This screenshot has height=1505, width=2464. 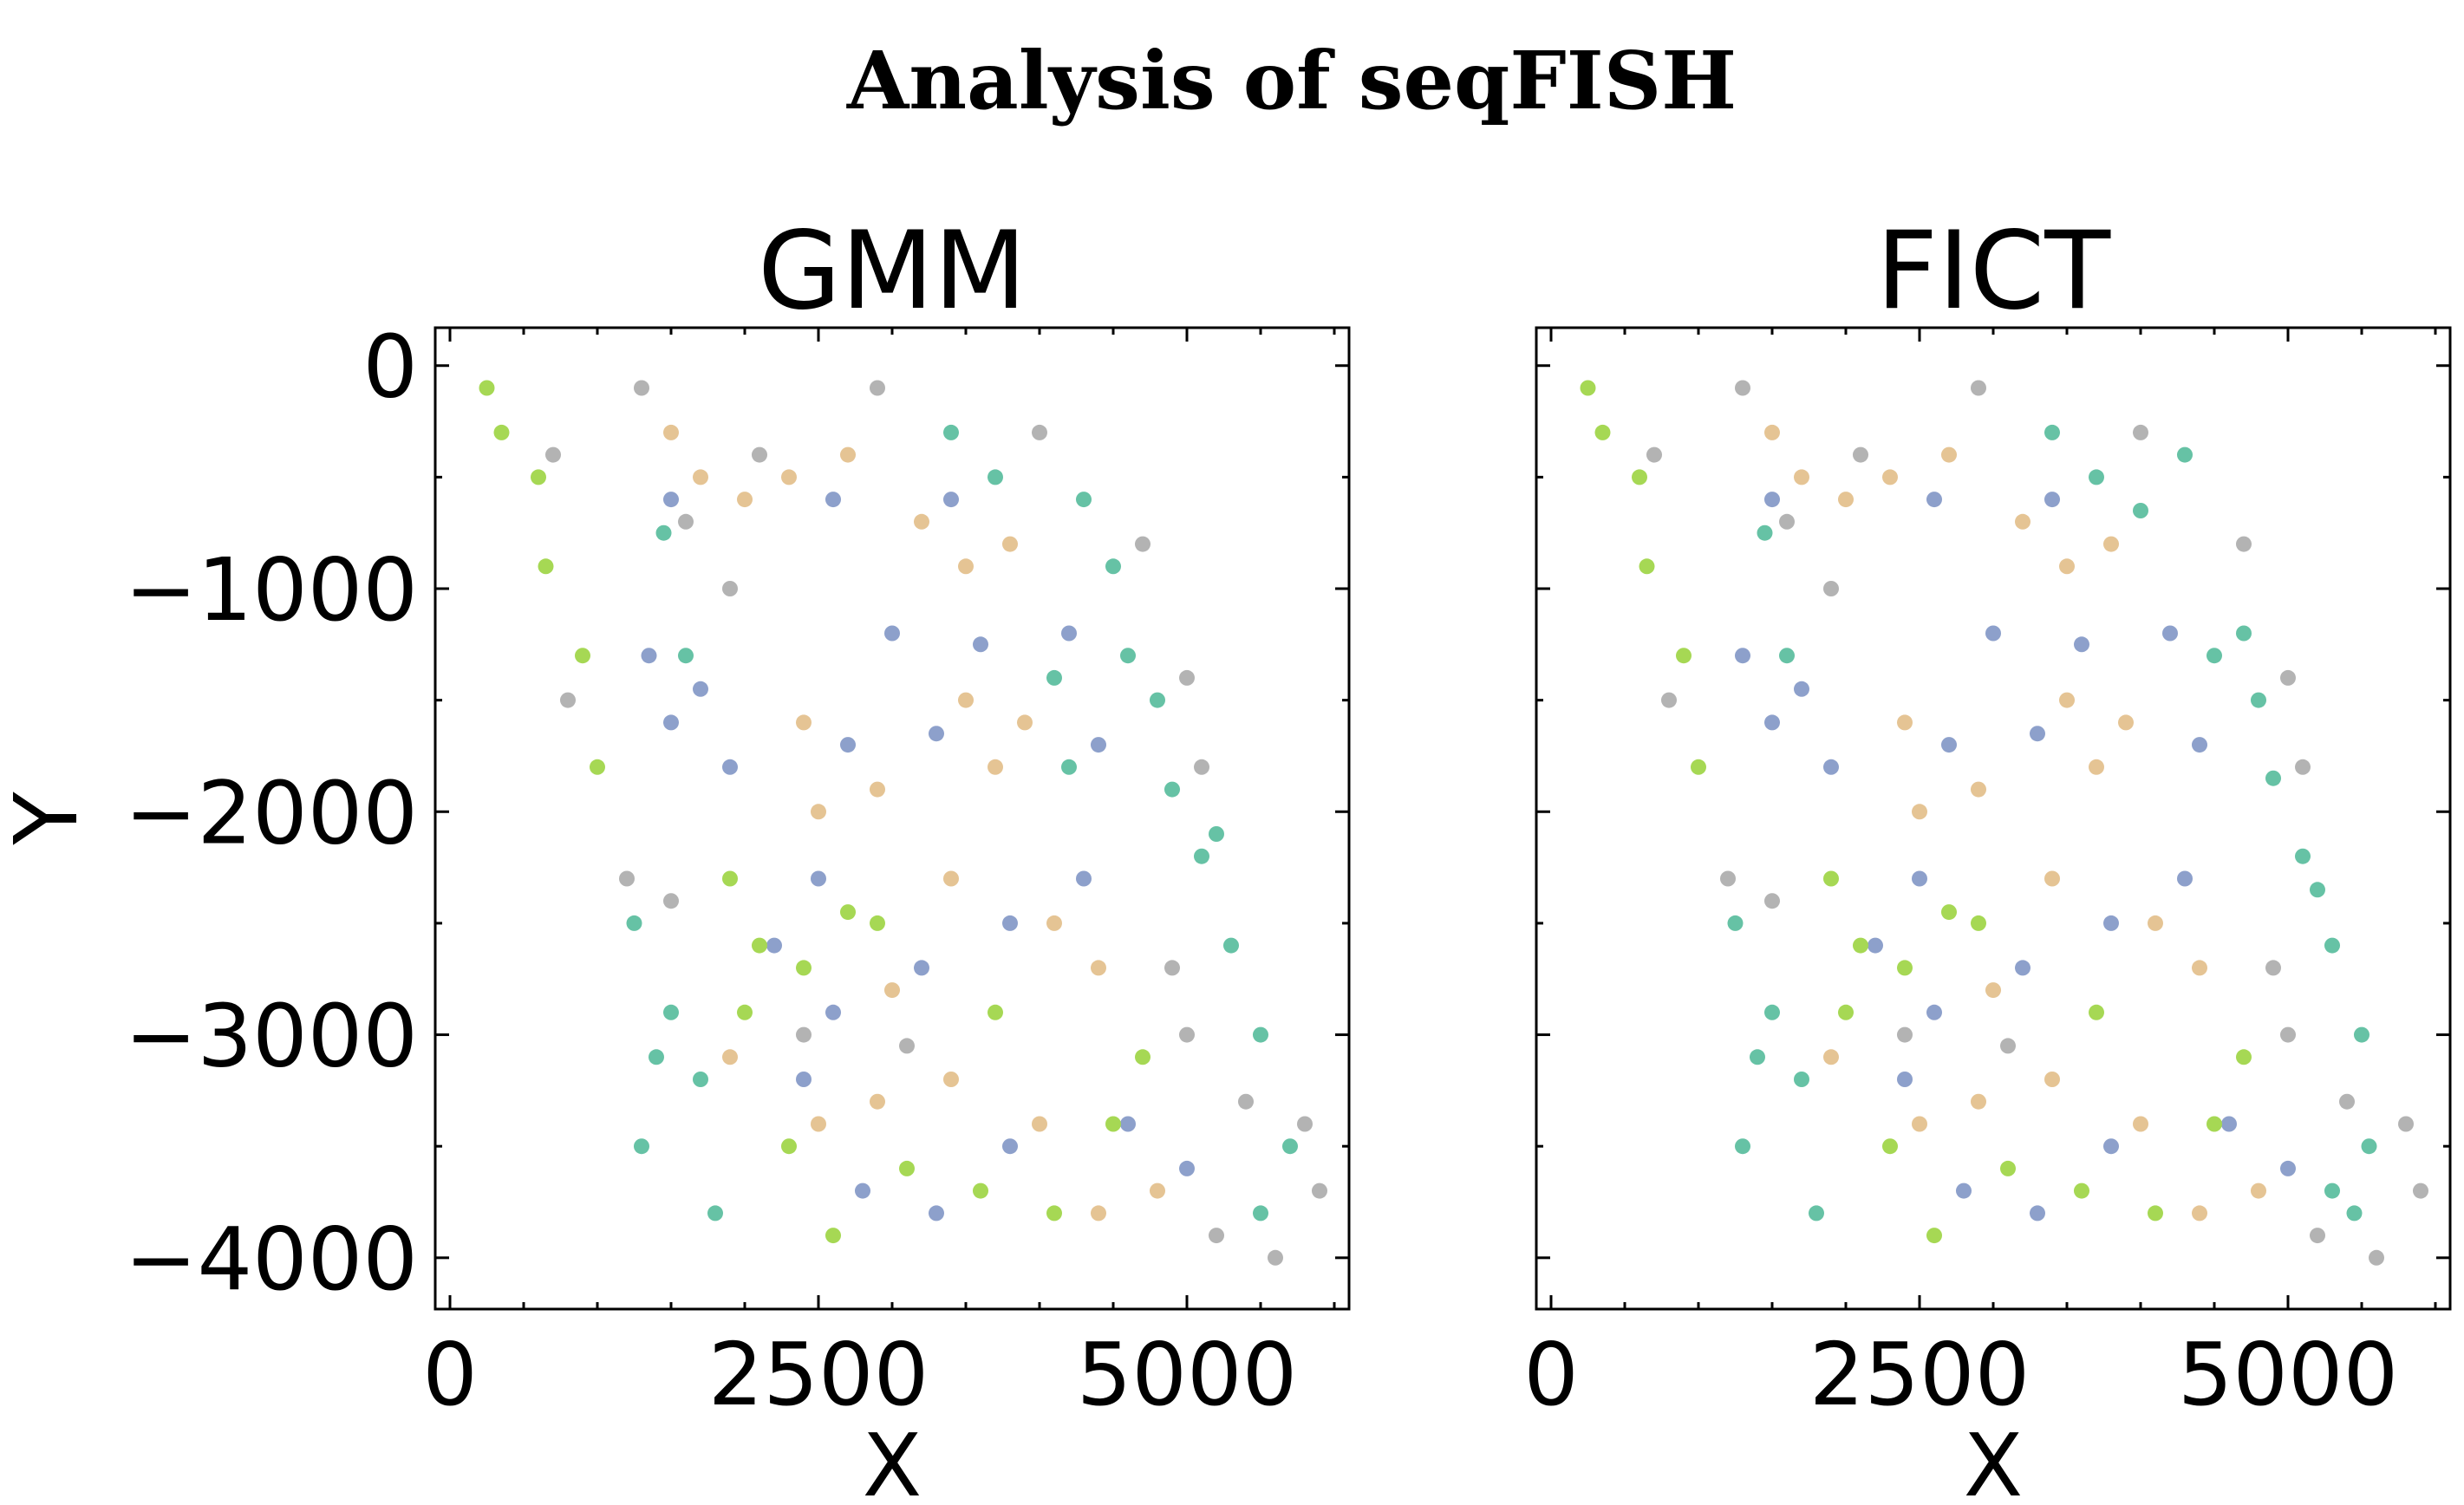 I want to click on x-tick-label: 5000, so click(x=2288, y=1374).